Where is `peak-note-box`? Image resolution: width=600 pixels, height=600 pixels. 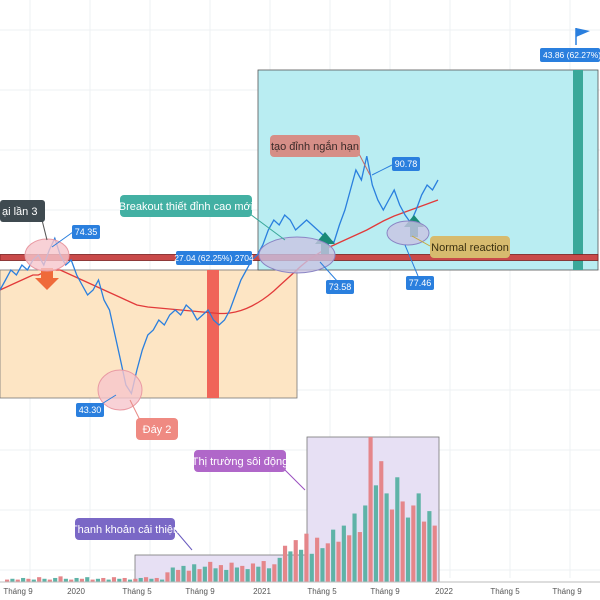 peak-note-box is located at coordinates (22, 211).